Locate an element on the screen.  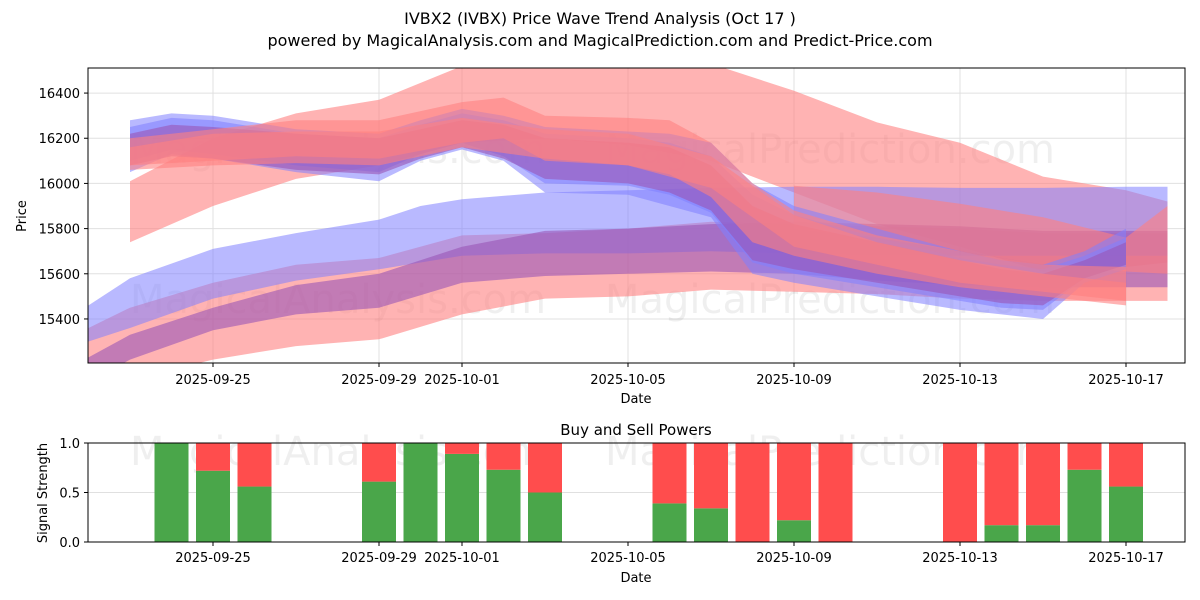
powers-y-tick-label: 0.5 is located at coordinates (69, 494).